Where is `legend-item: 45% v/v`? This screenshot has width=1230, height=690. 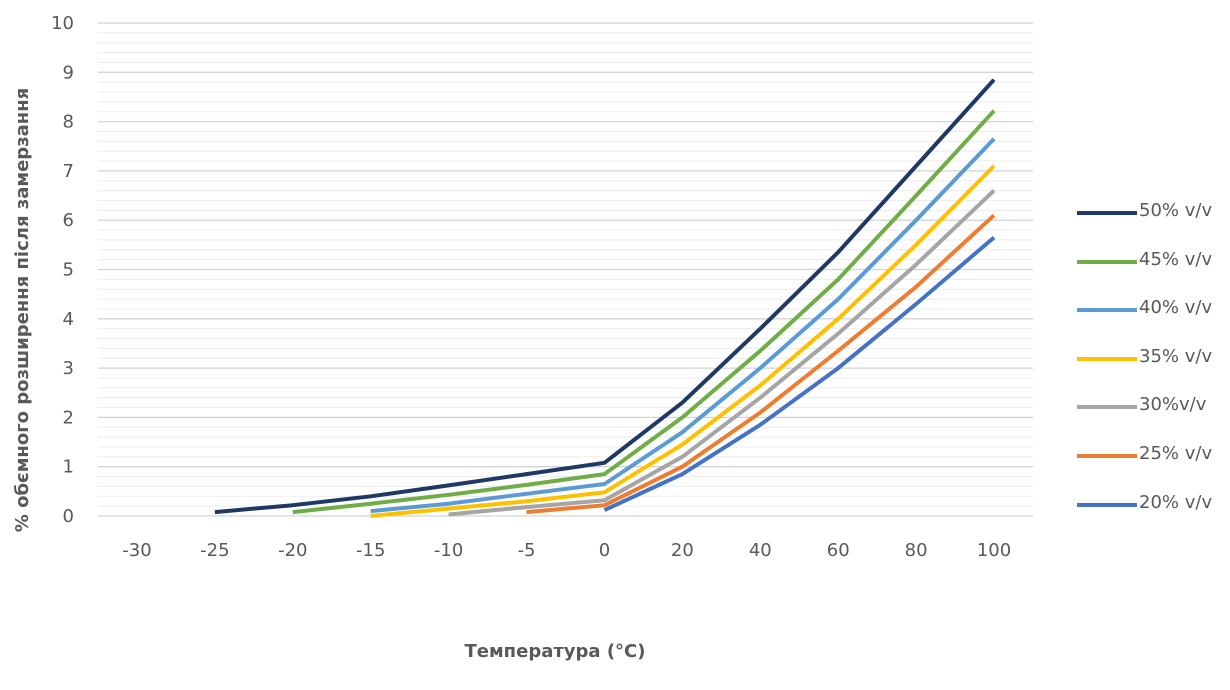 legend-item: 45% v/v is located at coordinates (1152, 262).